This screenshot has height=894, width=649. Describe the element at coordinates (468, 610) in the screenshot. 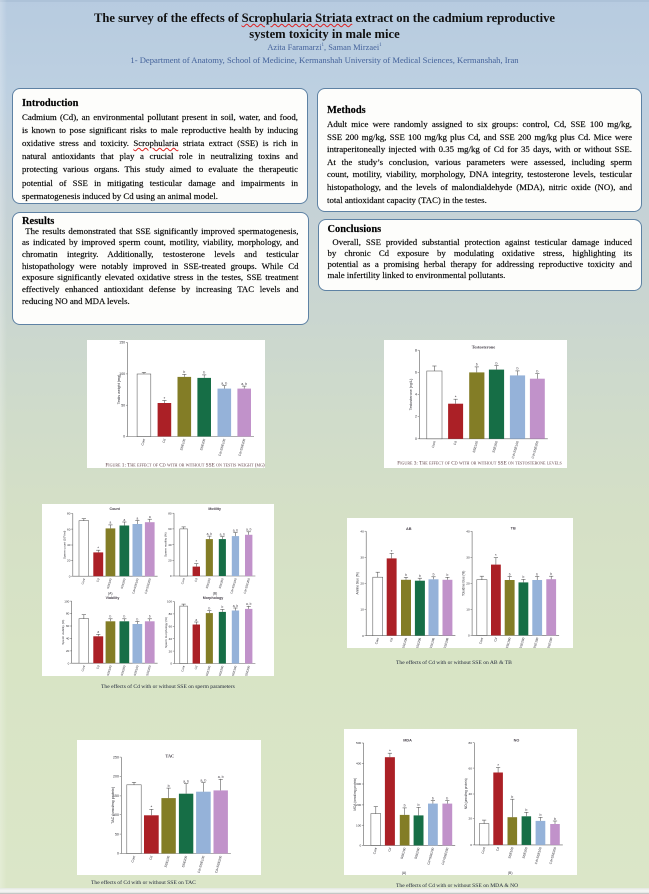

I see `svg-text: 10` at that location.